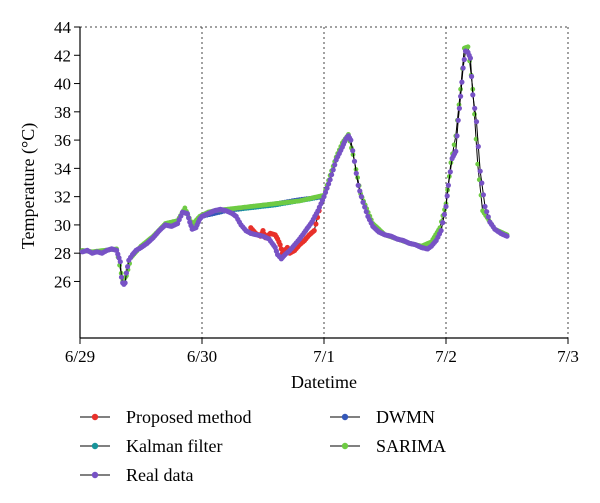 The width and height of the screenshot is (600, 503). What do you see at coordinates (62, 197) in the screenshot?
I see `y-tick-label: 32` at bounding box center [62, 197].